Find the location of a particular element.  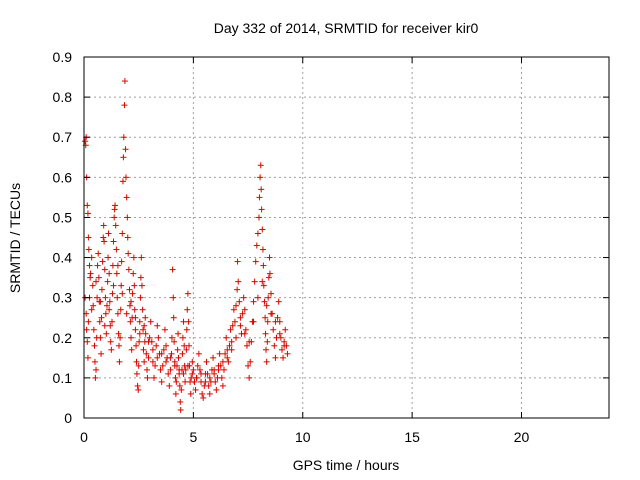

y-tick-label: 0.1 is located at coordinates (63, 378).